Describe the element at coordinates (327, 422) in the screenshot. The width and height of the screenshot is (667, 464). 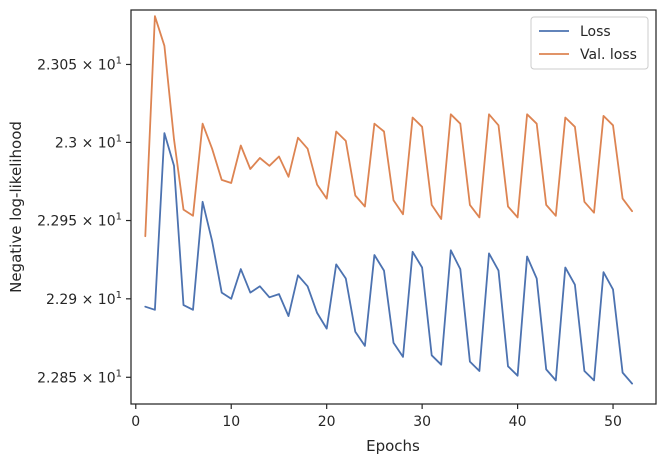
I see `x-tick-label: 20` at that location.